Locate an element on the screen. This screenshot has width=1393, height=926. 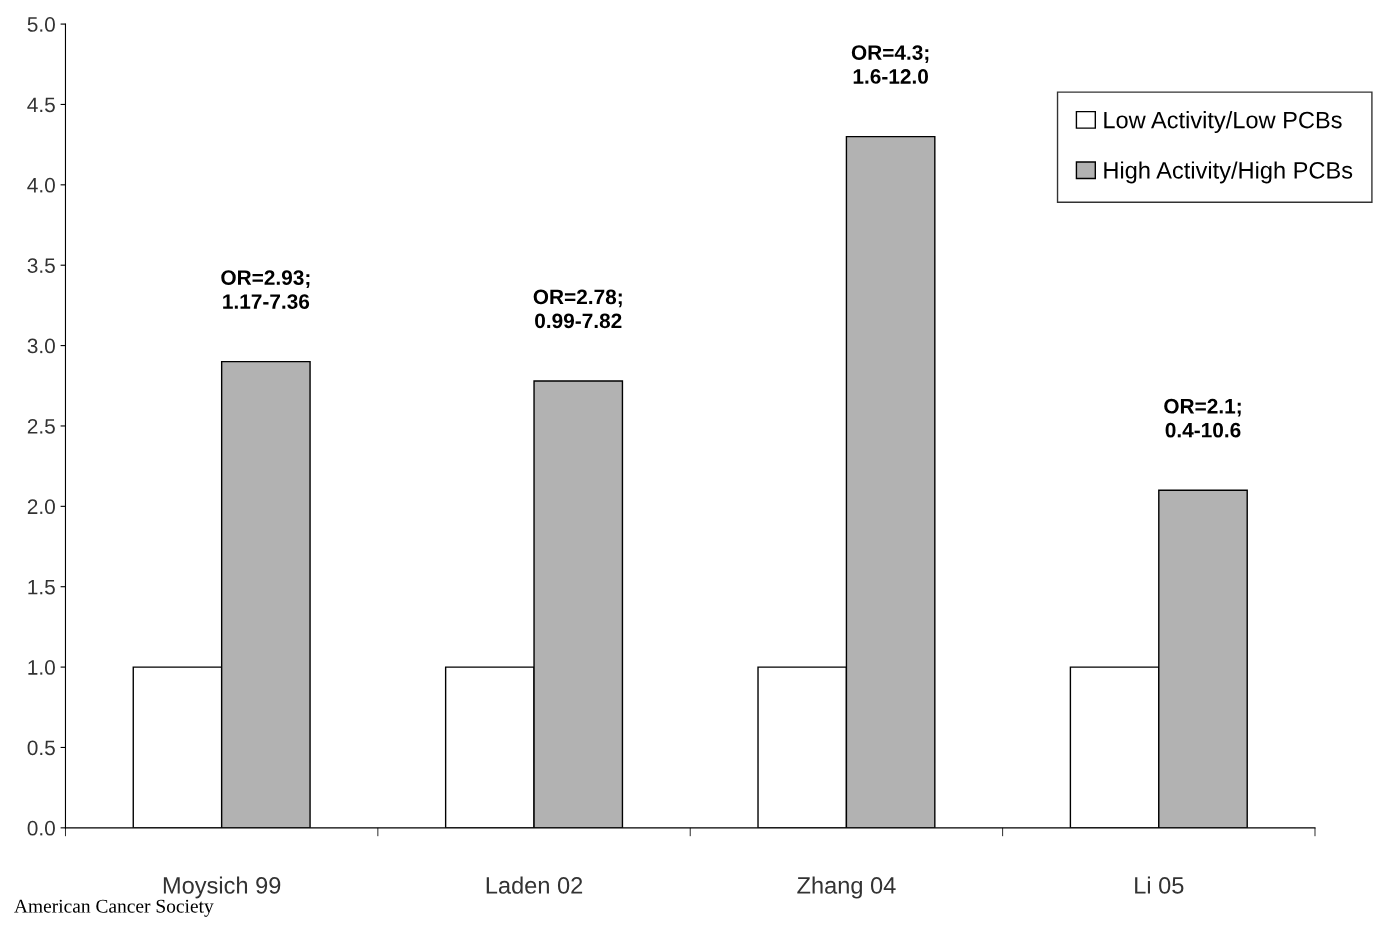
y-tick-label: 2.5 is located at coordinates (41, 426).